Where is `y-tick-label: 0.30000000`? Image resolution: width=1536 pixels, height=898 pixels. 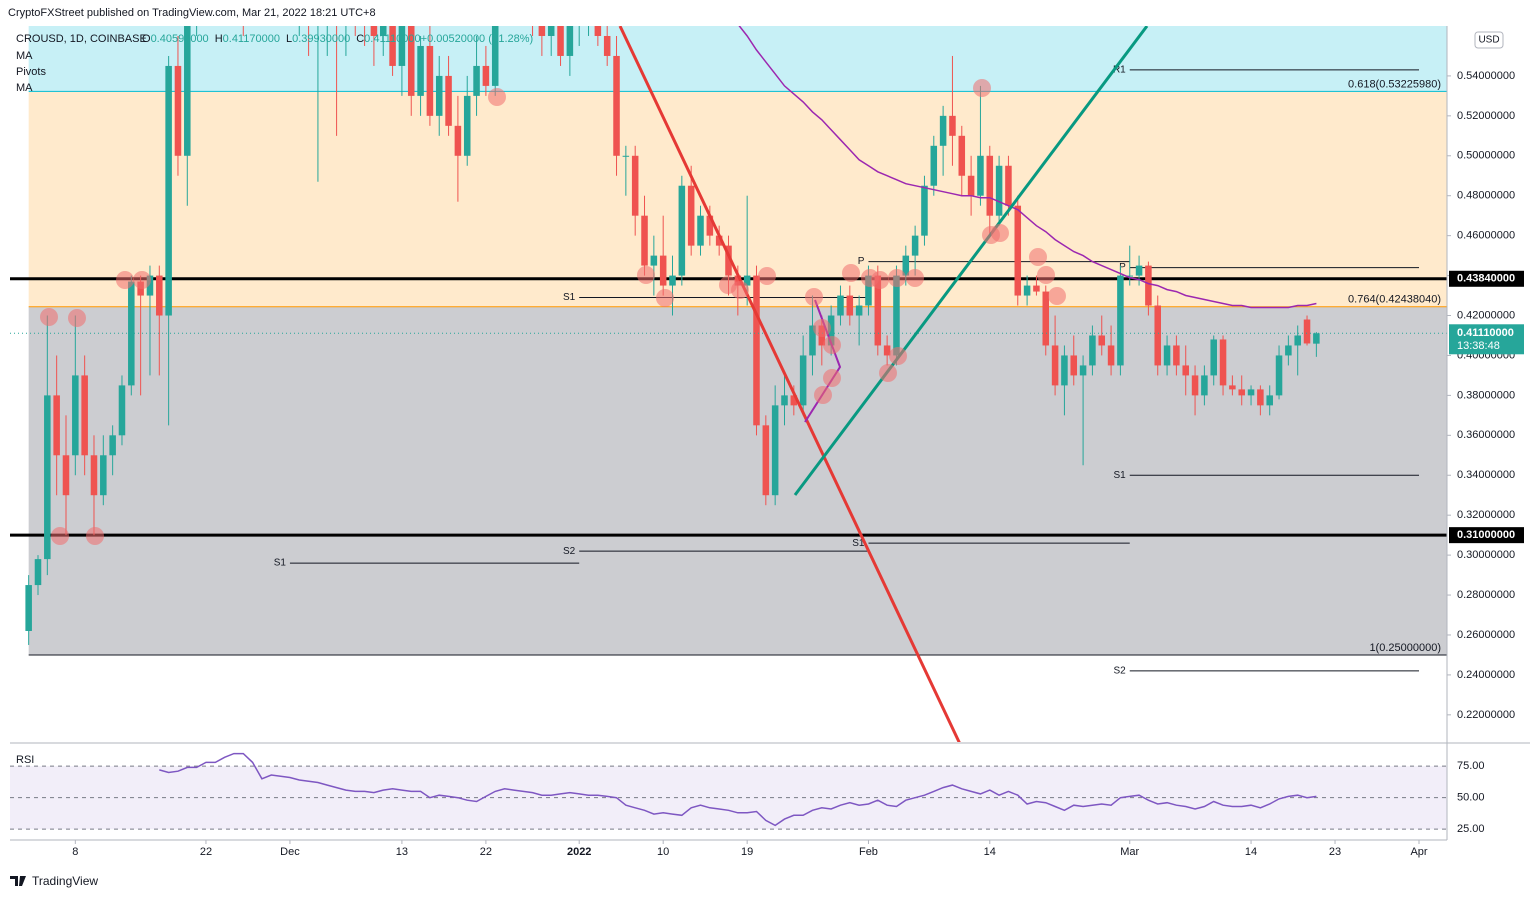 y-tick-label: 0.30000000 is located at coordinates (1486, 555).